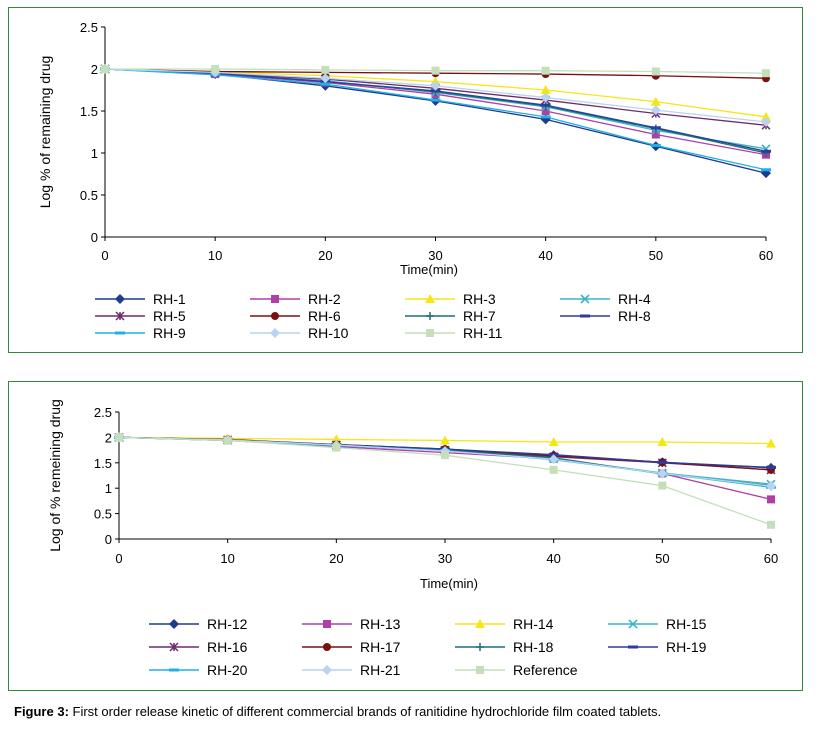  What do you see at coordinates (89, 27) in the screenshot?
I see `y-tick-label: 2.5` at bounding box center [89, 27].